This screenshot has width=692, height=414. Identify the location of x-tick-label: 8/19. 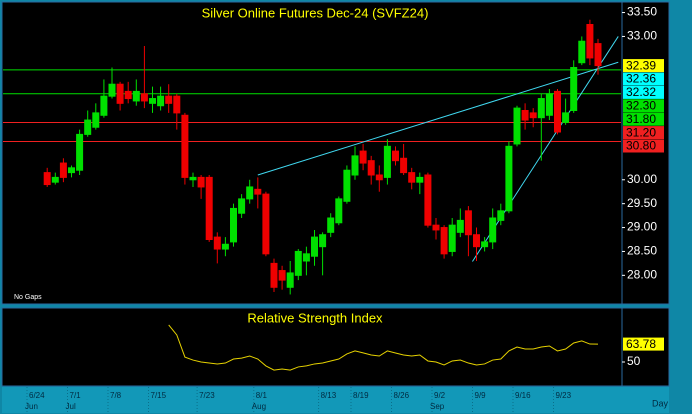
(361, 395).